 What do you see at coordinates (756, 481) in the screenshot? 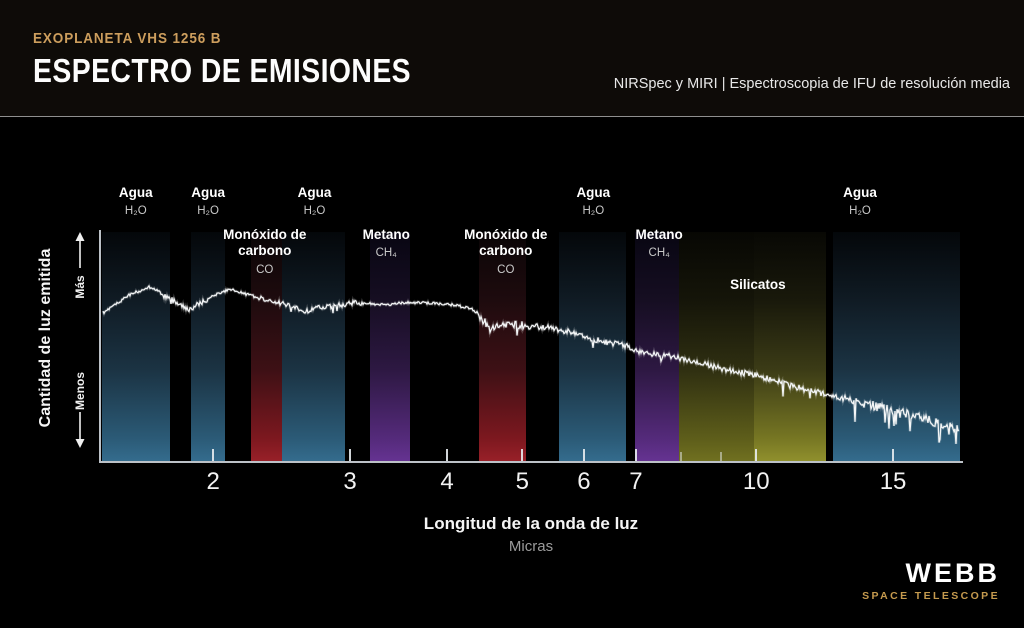
I see `x-tick-label: 10` at bounding box center [756, 481].